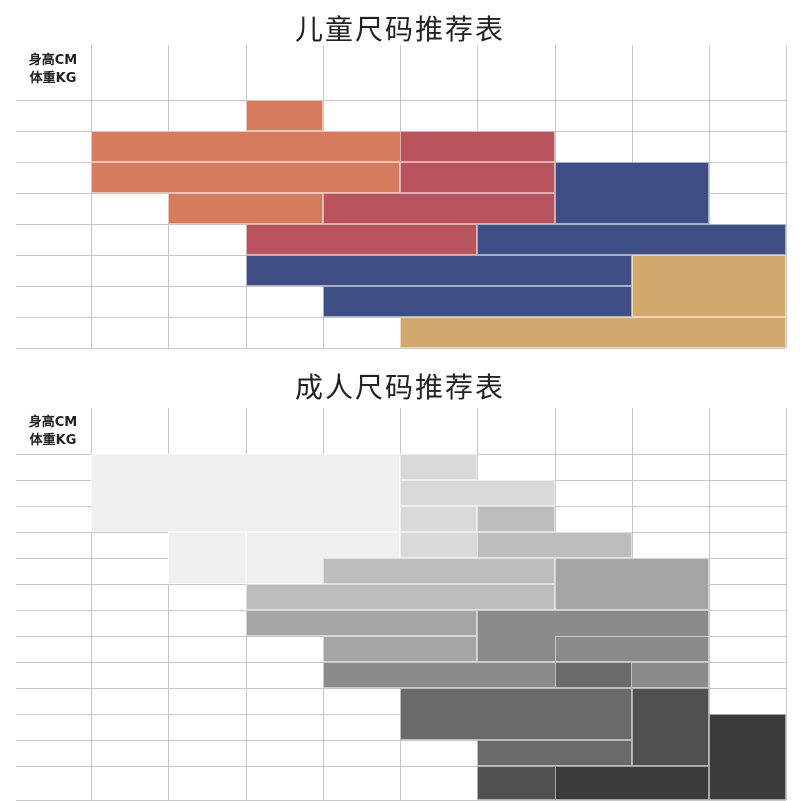 This screenshot has height=801, width=800. What do you see at coordinates (399, 387) in the screenshot?
I see `adult-chart-title: 成人尺码推荐表` at bounding box center [399, 387].